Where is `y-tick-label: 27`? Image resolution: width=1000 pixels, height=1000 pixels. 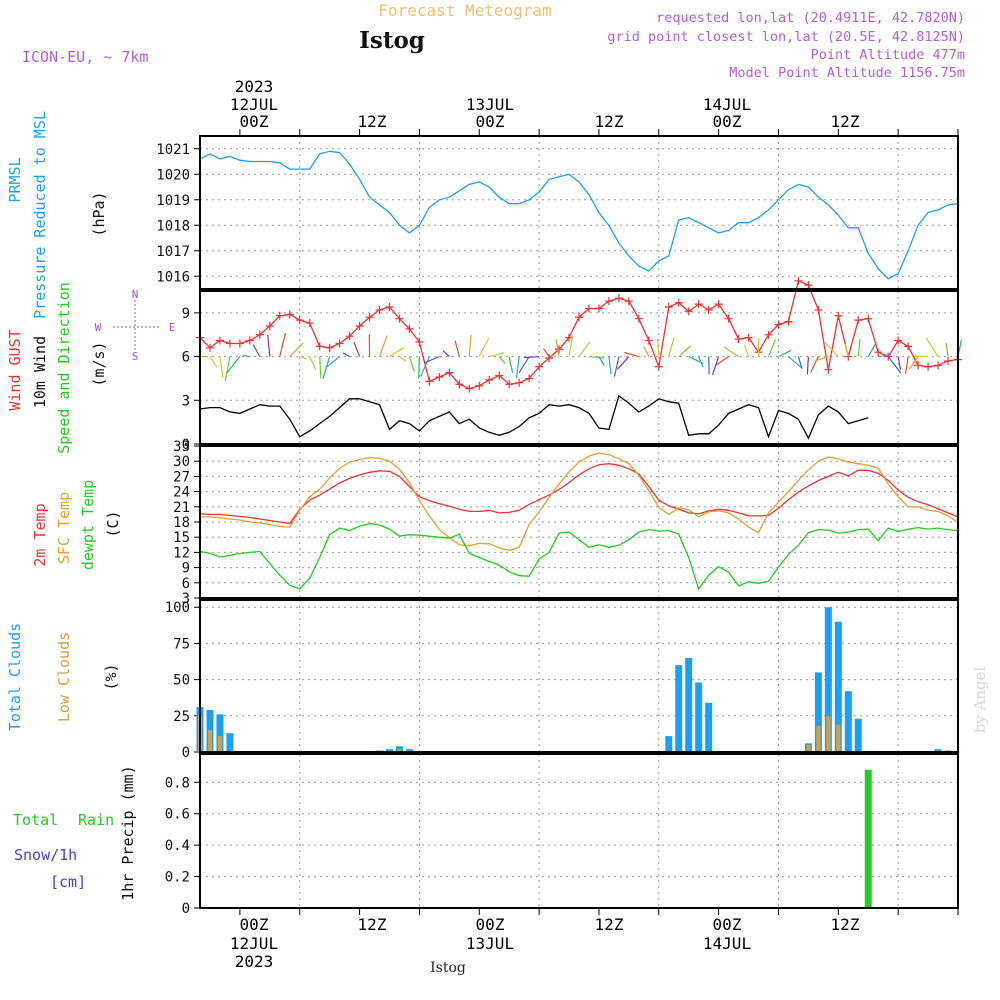
y-tick-label: 27 is located at coordinates (181, 477).